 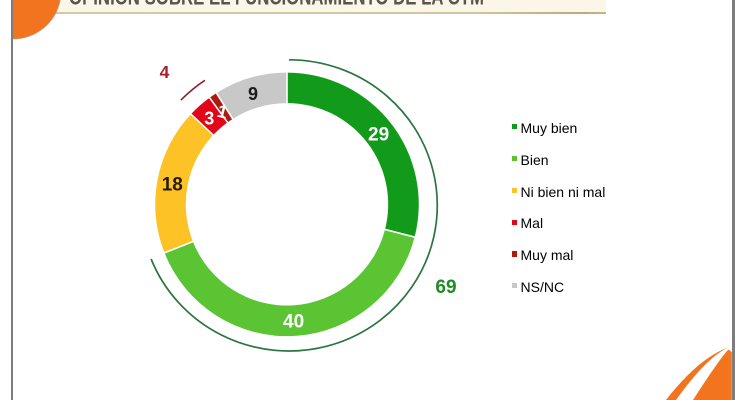 What do you see at coordinates (253, 94) in the screenshot?
I see `svg-text: 9` at bounding box center [253, 94].